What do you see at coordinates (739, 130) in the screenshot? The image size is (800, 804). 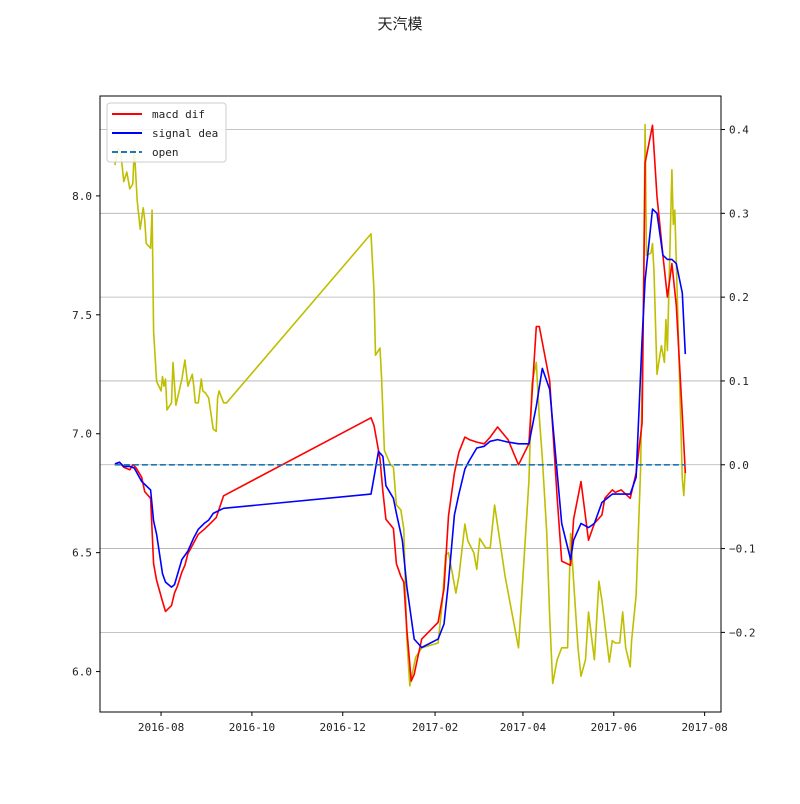 I see `y-right-tick-label: 0.4` at bounding box center [739, 130].